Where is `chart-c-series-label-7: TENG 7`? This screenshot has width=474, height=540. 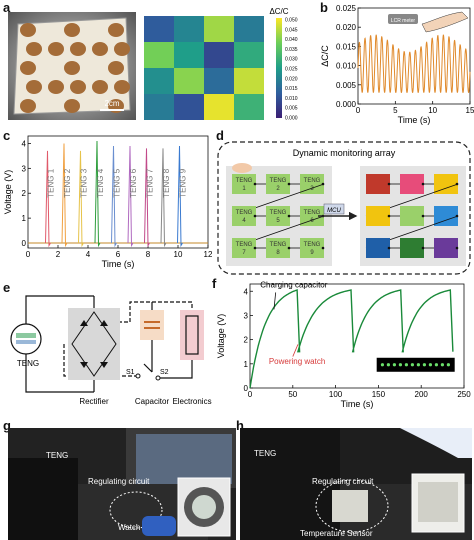 chart-c-series-label-7: TENG 7 is located at coordinates (150, 182).